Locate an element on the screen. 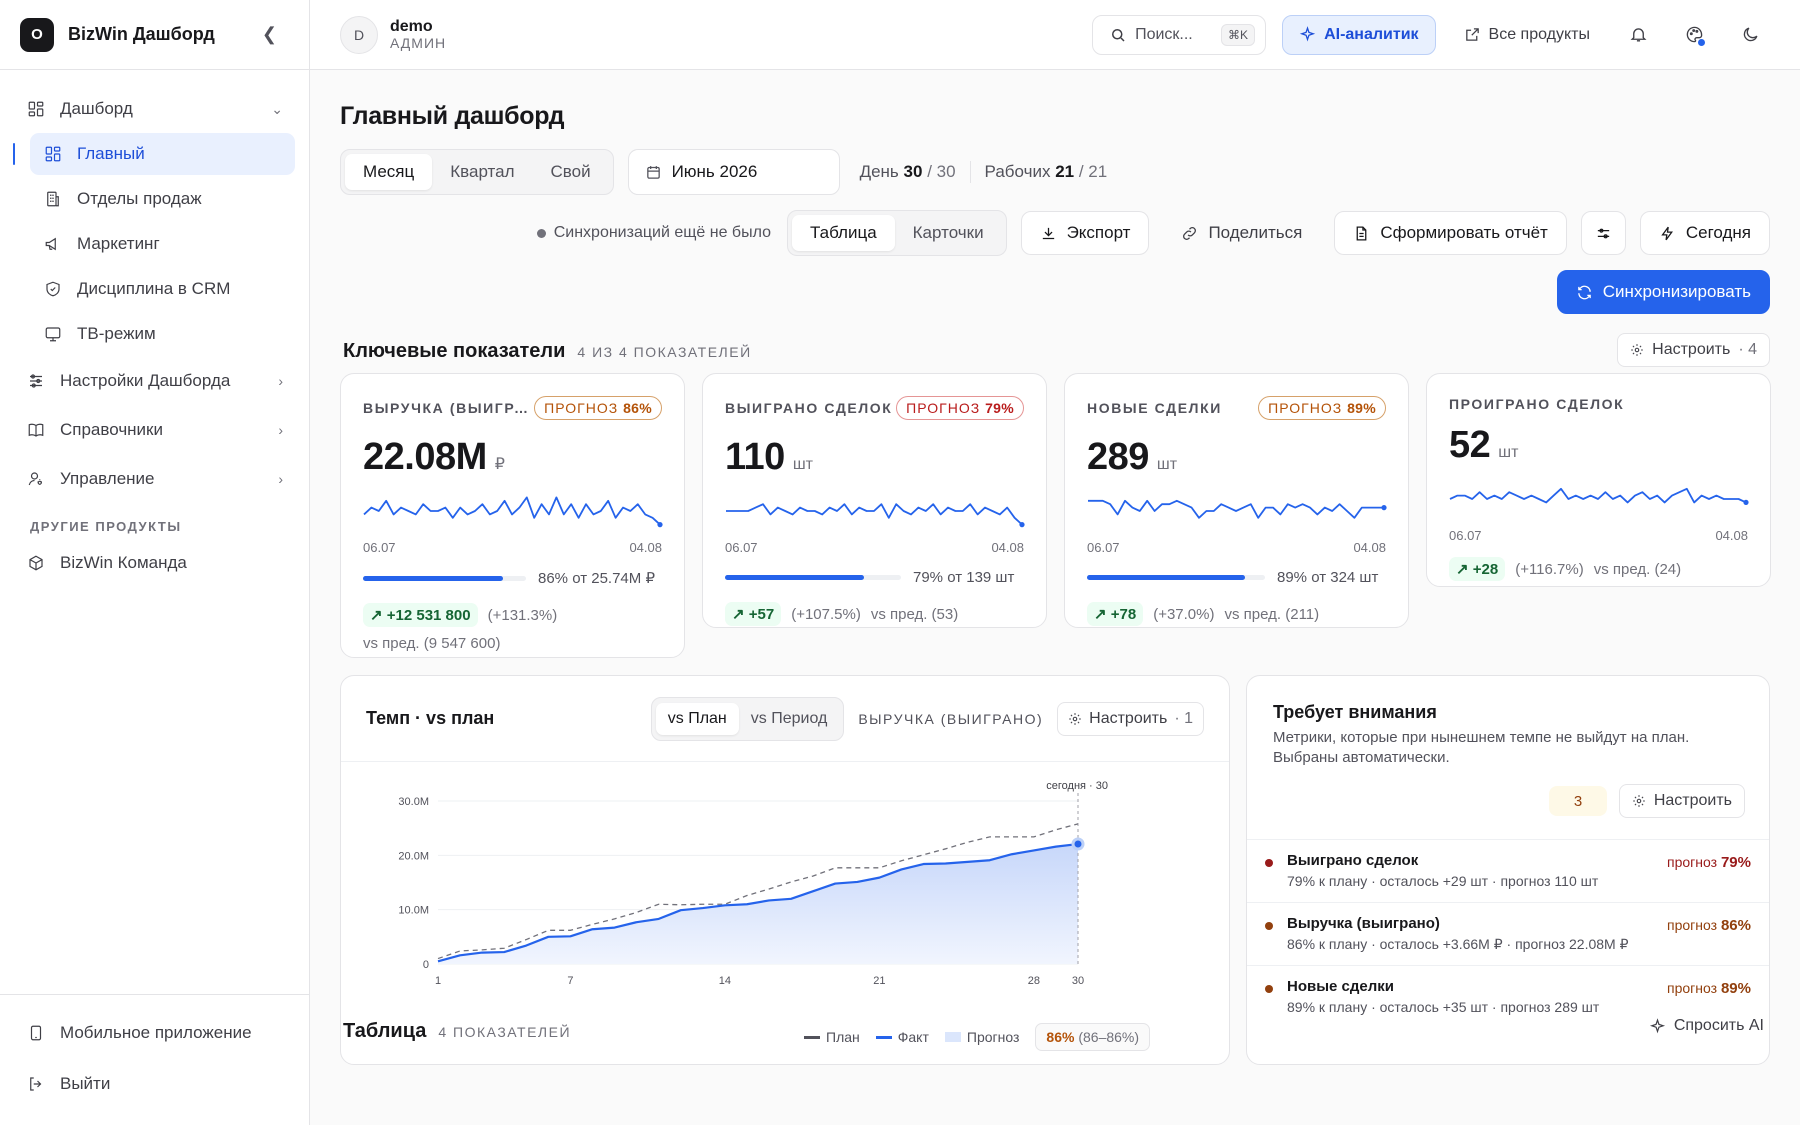 The width and height of the screenshot is (1800, 1125). export-button: Экспорт is located at coordinates (1085, 233).